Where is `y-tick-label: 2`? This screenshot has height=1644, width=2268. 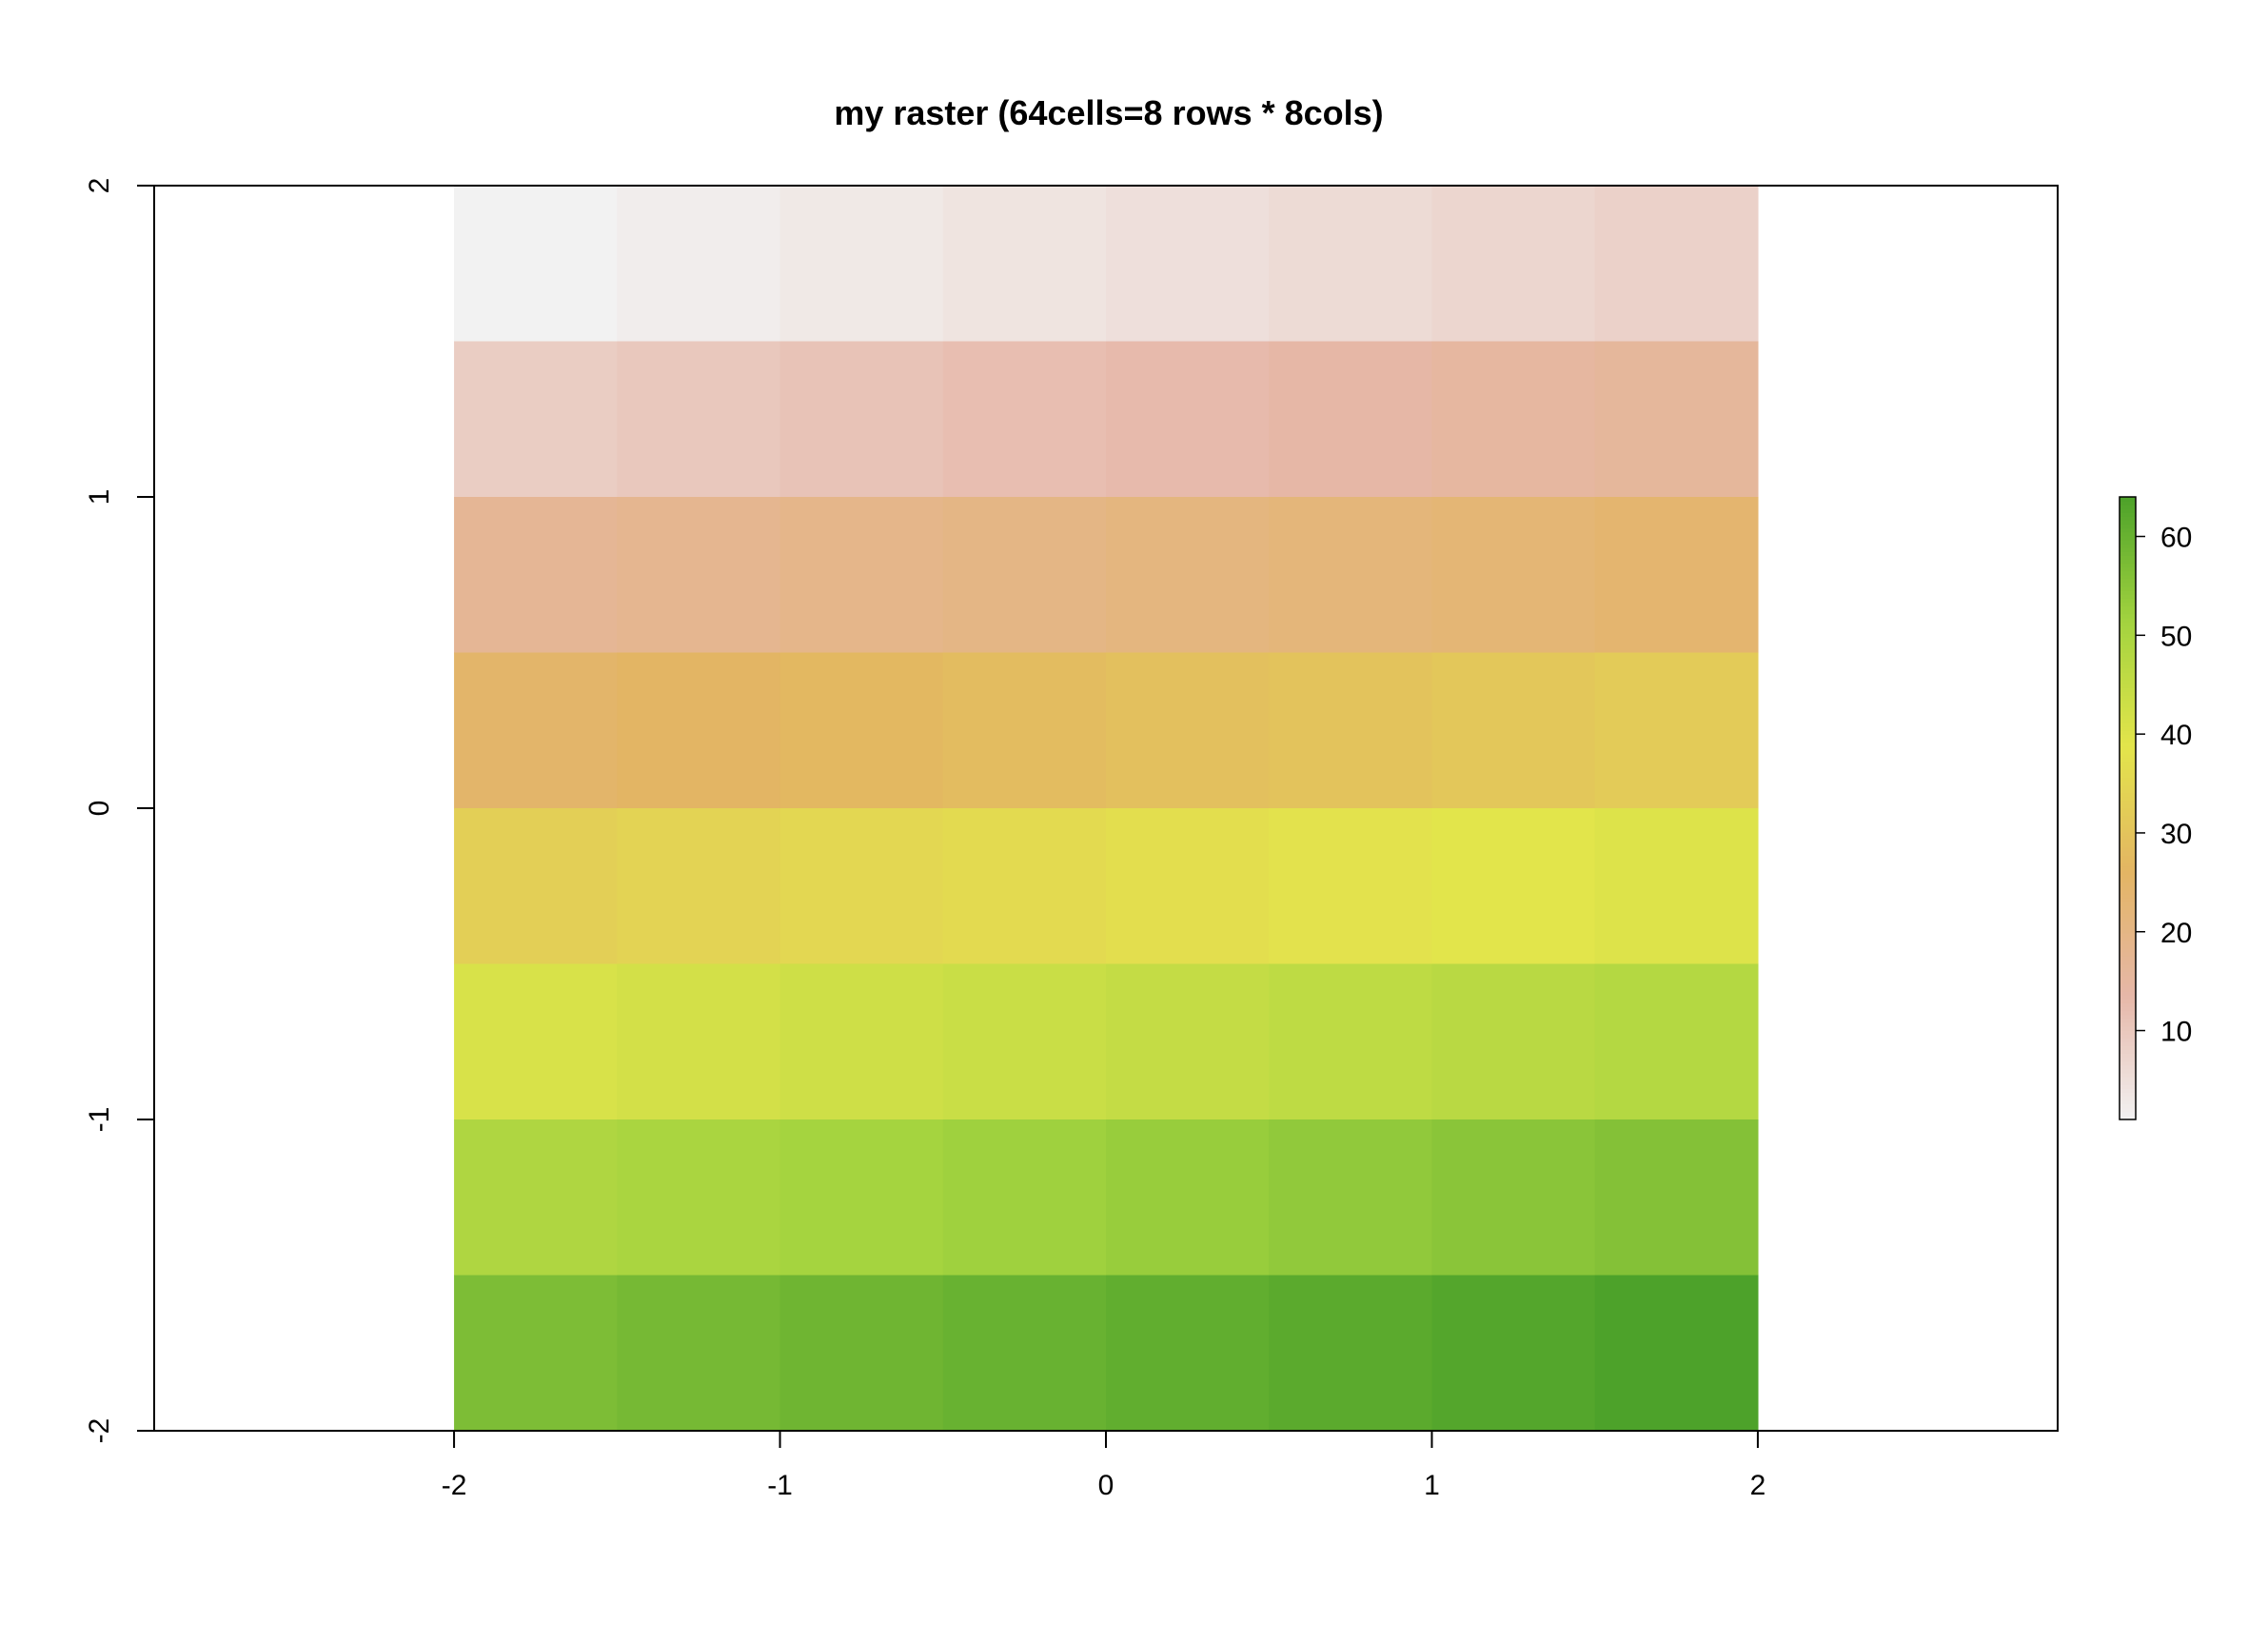 y-tick-label: 2 is located at coordinates (100, 186).